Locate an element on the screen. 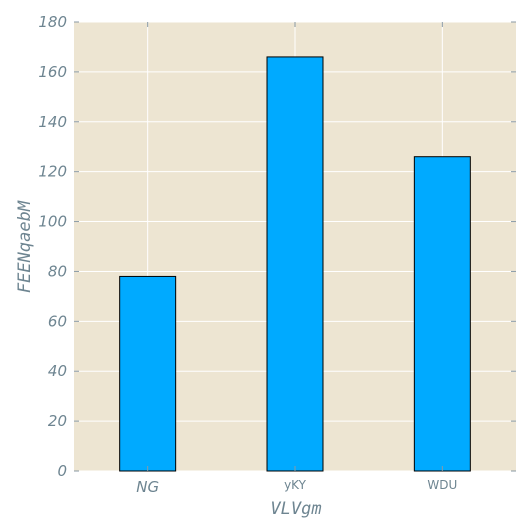 The width and height of the screenshot is (532, 532). y-tick-label: 100 is located at coordinates (52, 222).